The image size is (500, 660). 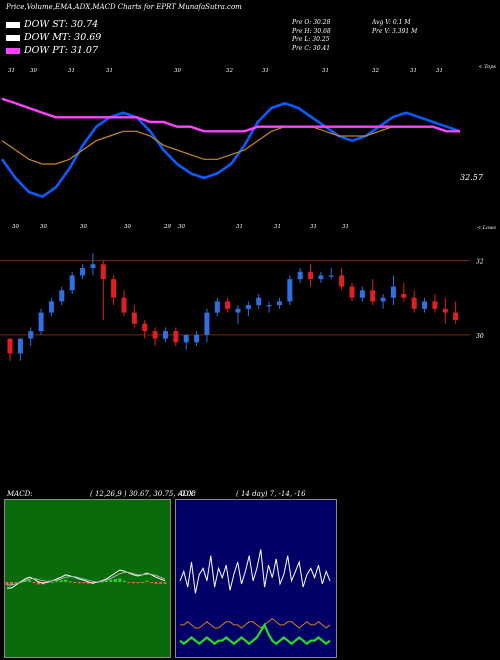 What do you see at coordinates (230, 115) in the screenshot?
I see `ema-line-pt` at bounding box center [230, 115].